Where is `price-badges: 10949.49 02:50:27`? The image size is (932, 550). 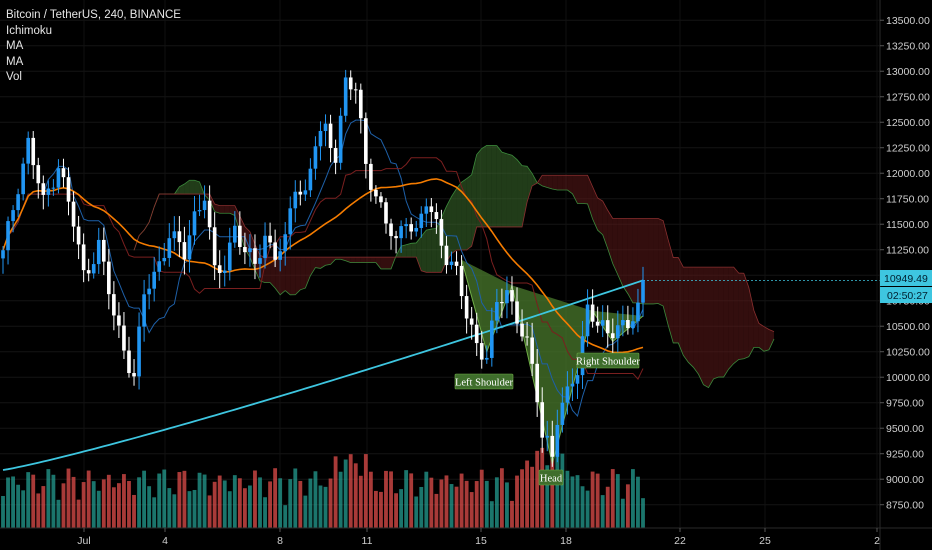 price-badges: 10949.49 02:50:27 is located at coordinates (906, 286).